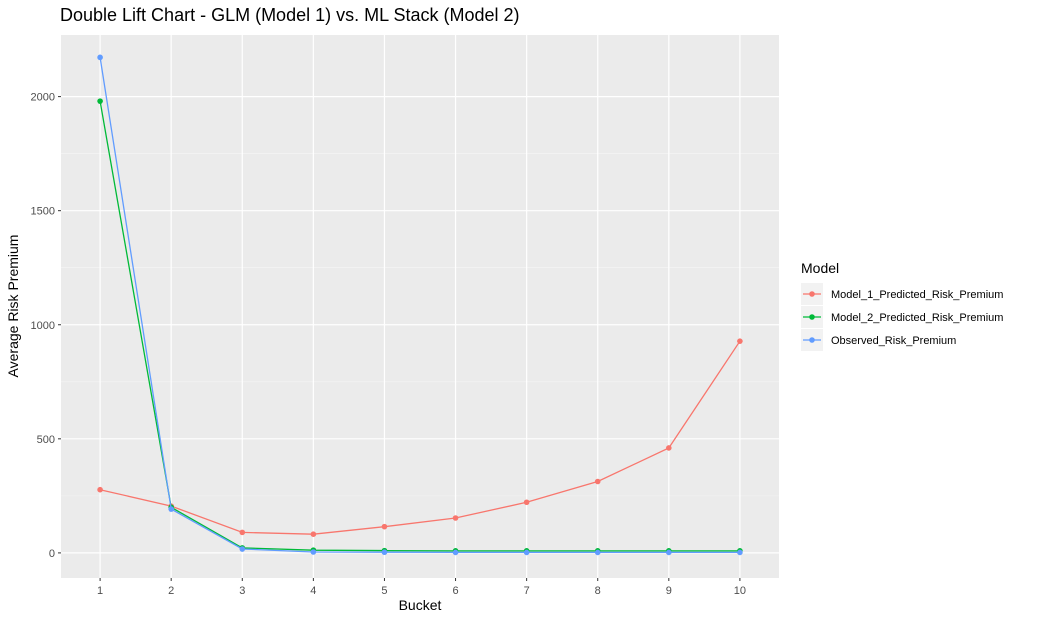 The height and width of the screenshot is (621, 1039). I want to click on data-point-s1-b10, so click(740, 341).